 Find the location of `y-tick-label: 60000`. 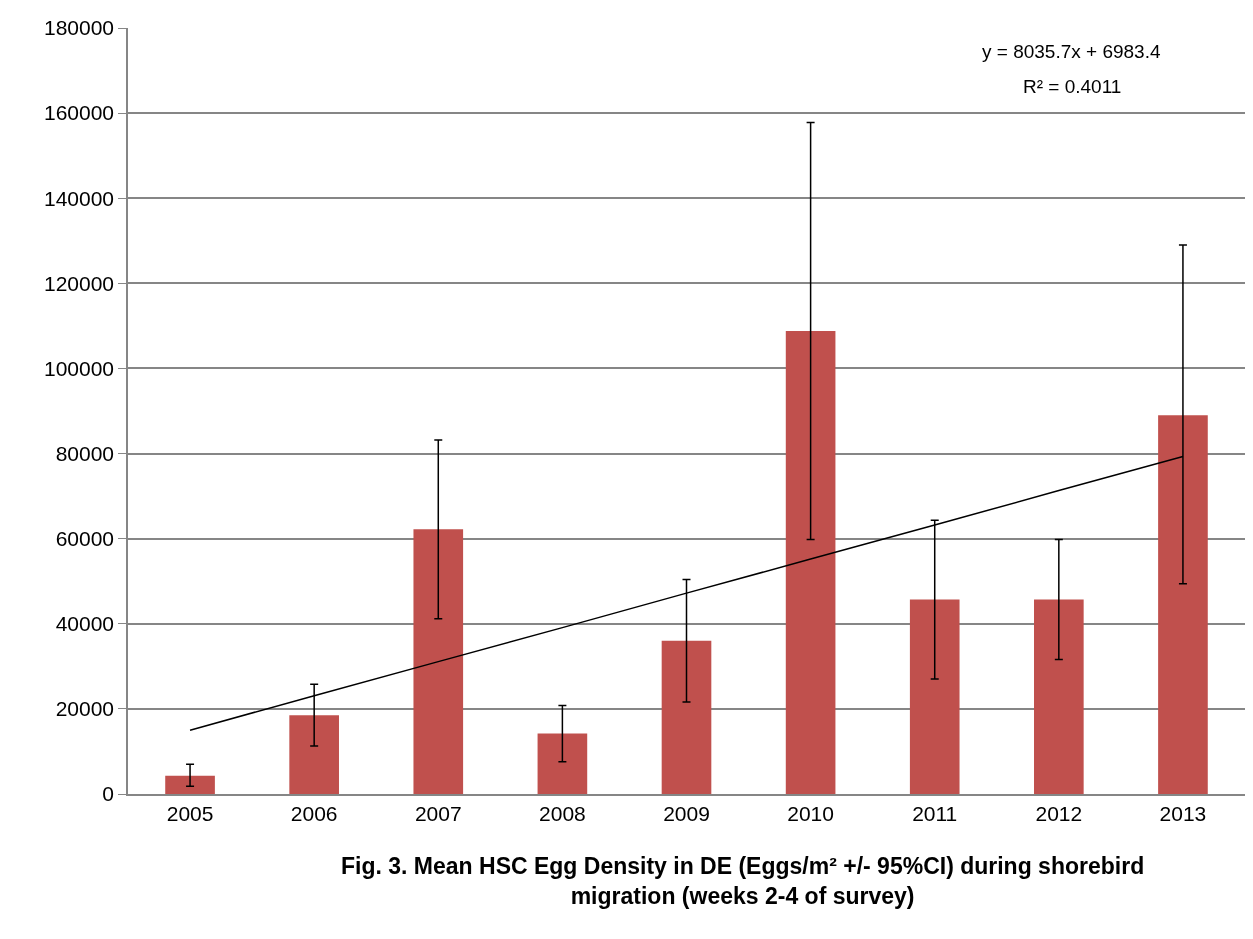

y-tick-label: 60000 is located at coordinates (85, 539).